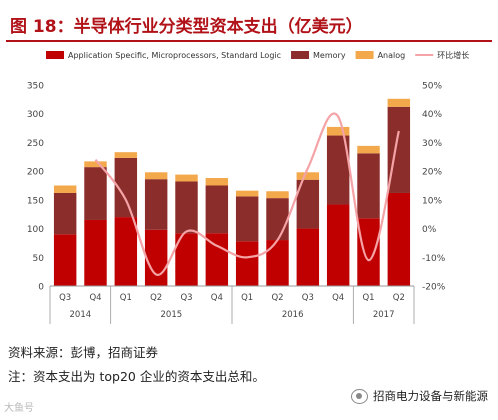 This screenshot has height=420, width=498. I want to click on legend-label: Memory, so click(329, 55).